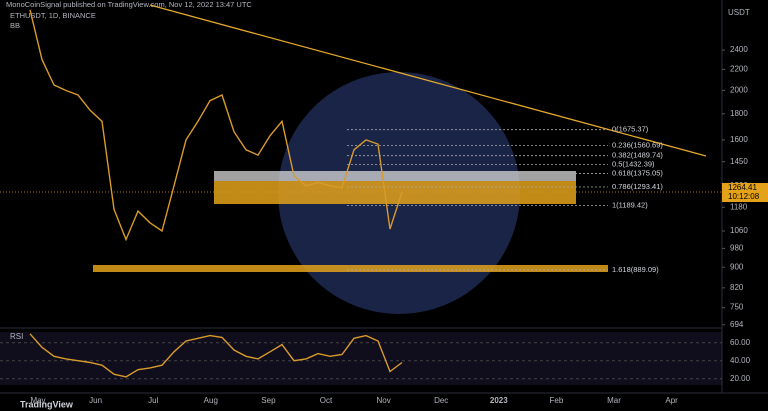 The width and height of the screenshot is (768, 411). Describe the element at coordinates (742, 187) in the screenshot. I see `last-price: 1264.41` at that location.